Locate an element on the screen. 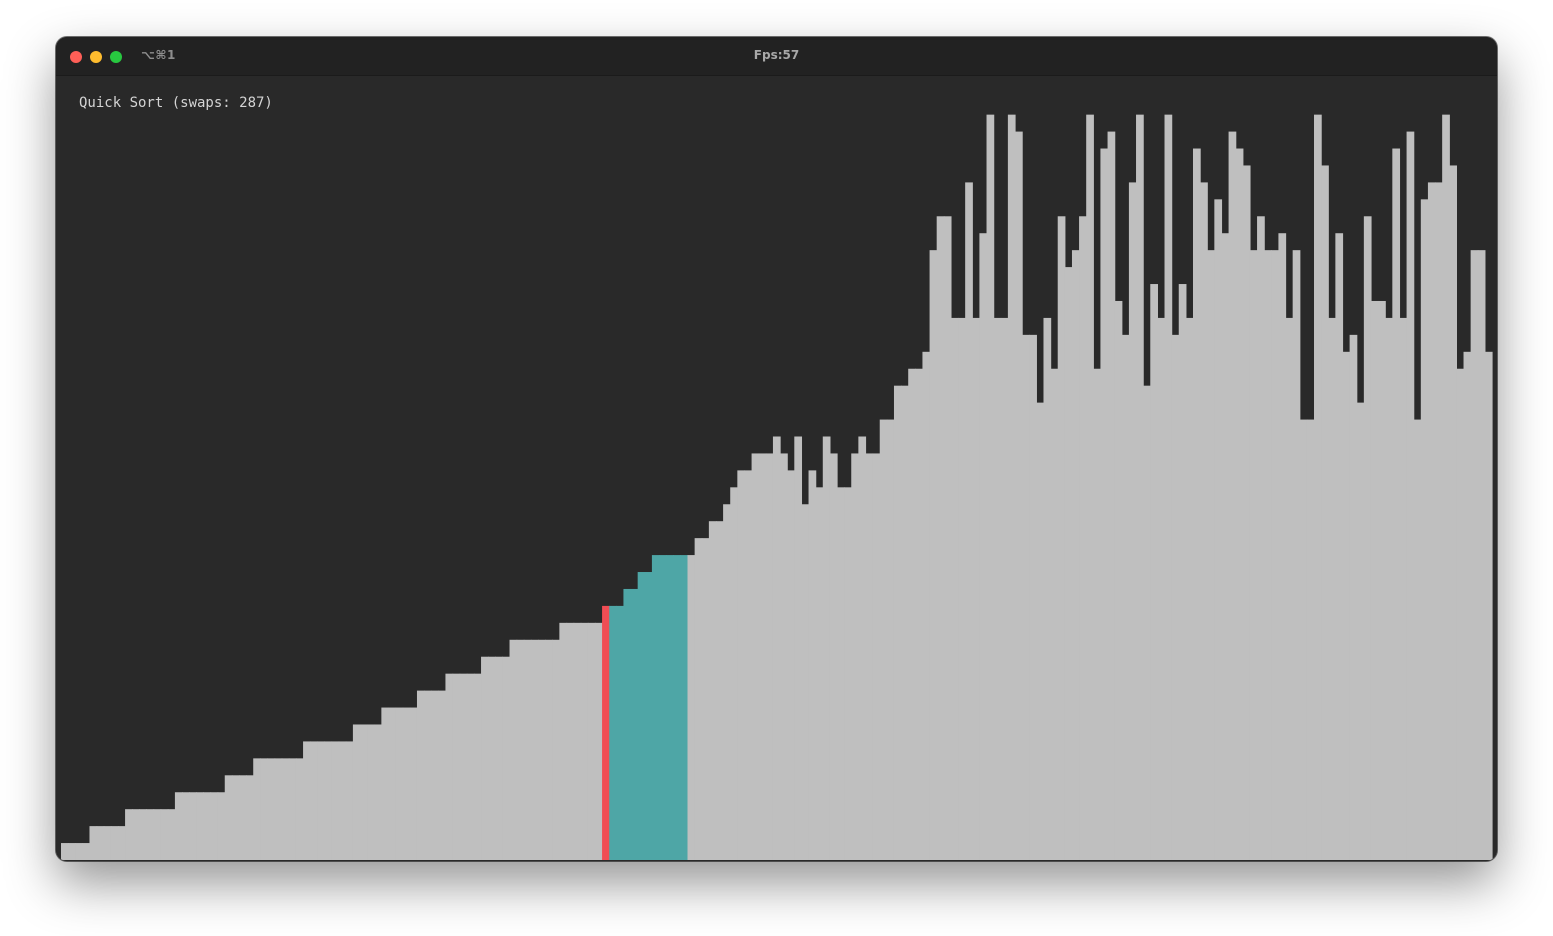 The width and height of the screenshot is (1553, 936). window-title: Fps:57 is located at coordinates (776, 55).